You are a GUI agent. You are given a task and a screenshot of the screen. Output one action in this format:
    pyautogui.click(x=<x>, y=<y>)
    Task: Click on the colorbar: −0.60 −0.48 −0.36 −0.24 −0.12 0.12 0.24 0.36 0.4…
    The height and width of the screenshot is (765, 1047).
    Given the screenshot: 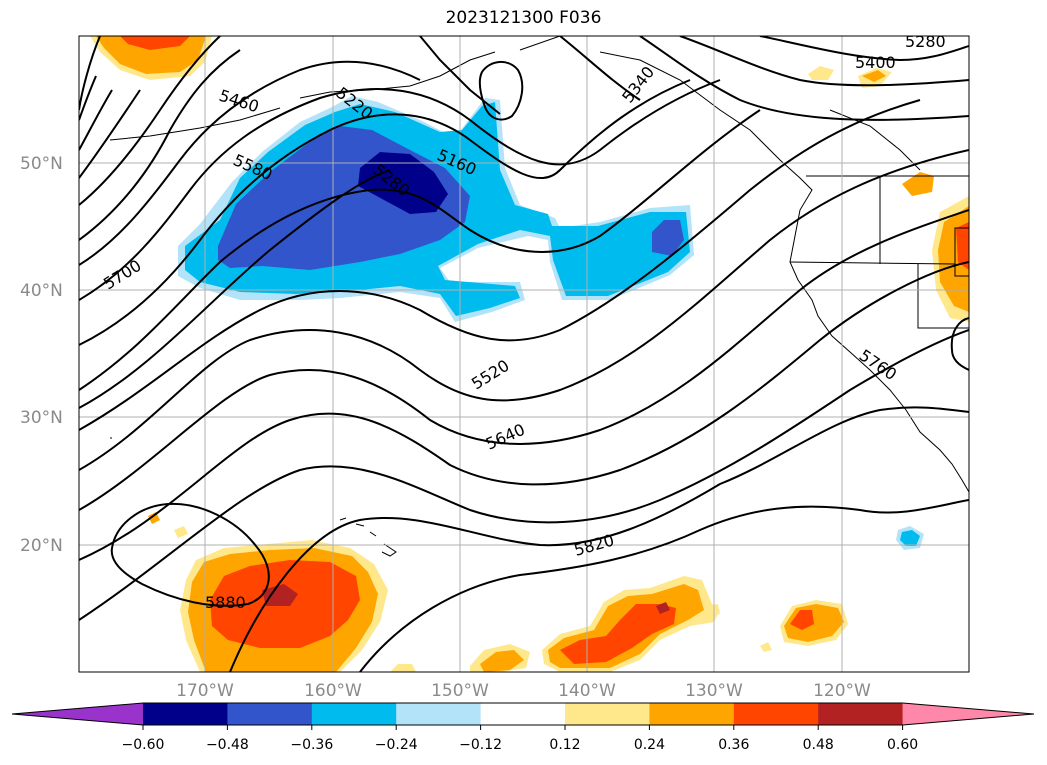 What is the action you would take?
    pyautogui.click(x=523, y=727)
    